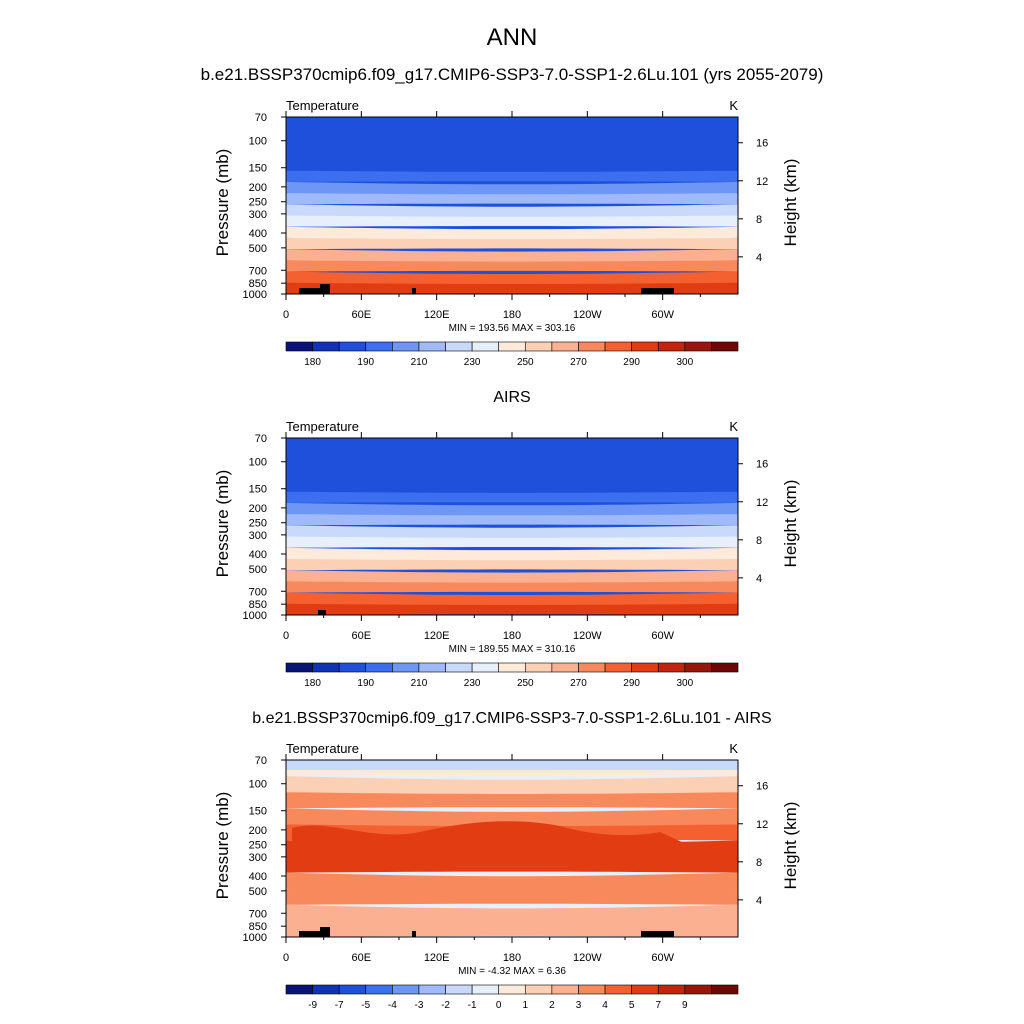  Describe the element at coordinates (445, 1005) in the screenshot. I see `colorbar-label: -2` at that location.